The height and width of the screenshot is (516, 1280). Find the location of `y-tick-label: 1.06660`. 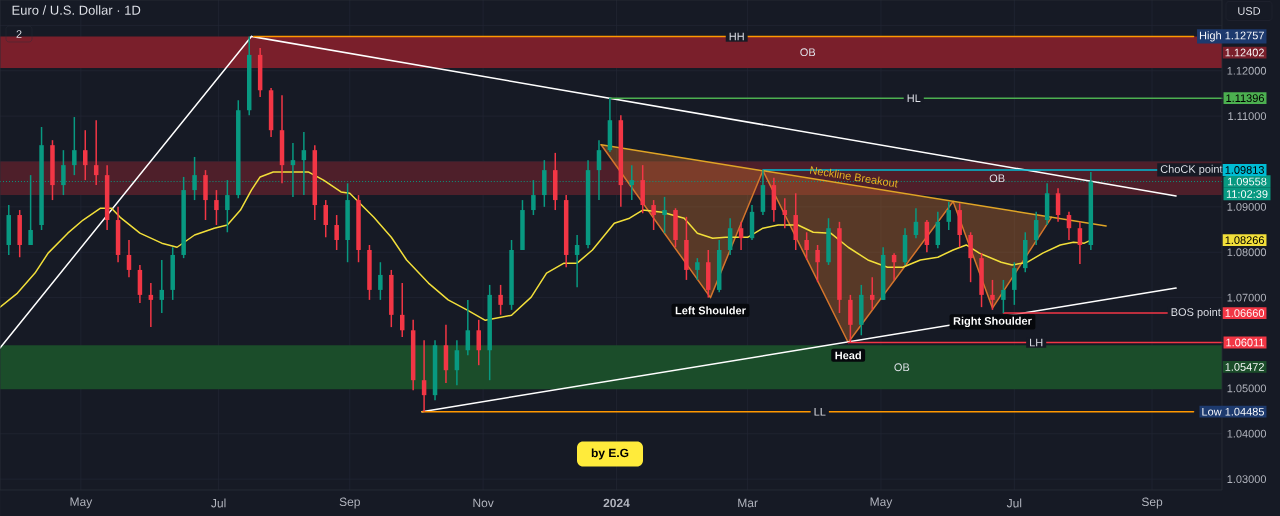

y-tick-label: 1.06660 is located at coordinates (1245, 313).